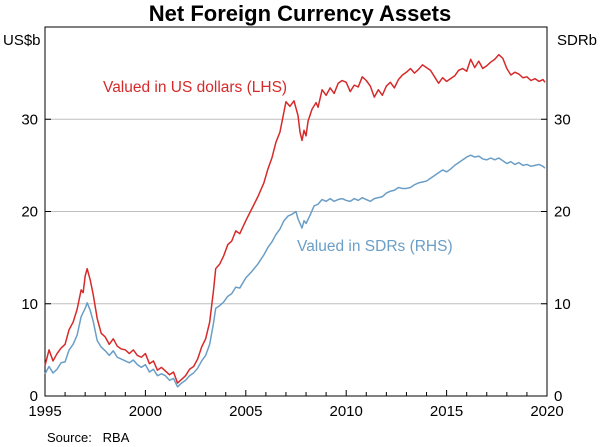 This screenshot has width=600, height=447. What do you see at coordinates (22, 40) in the screenshot?
I see `left-axis-unit: US$b` at bounding box center [22, 40].